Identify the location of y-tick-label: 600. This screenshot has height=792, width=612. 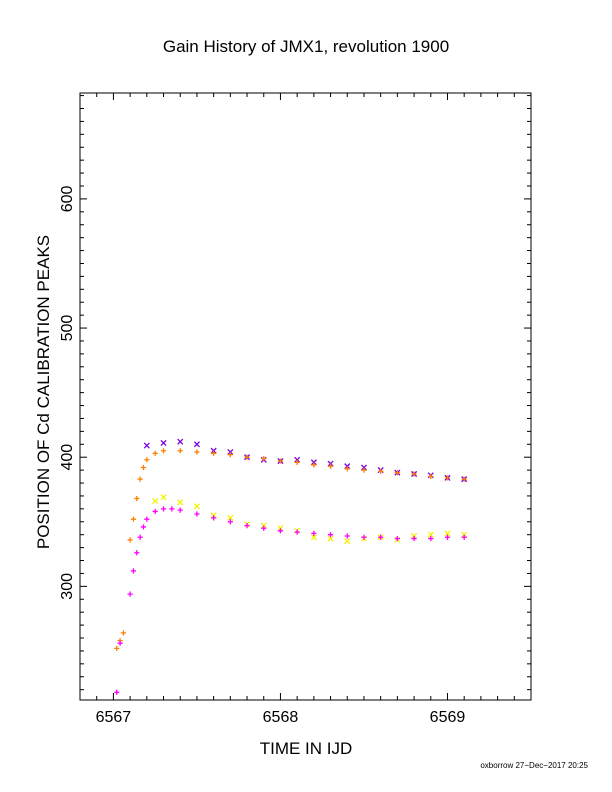
(67, 198).